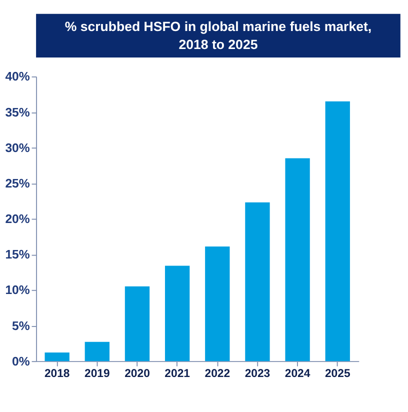  I want to click on y-tick-label: 30%, so click(17, 147).